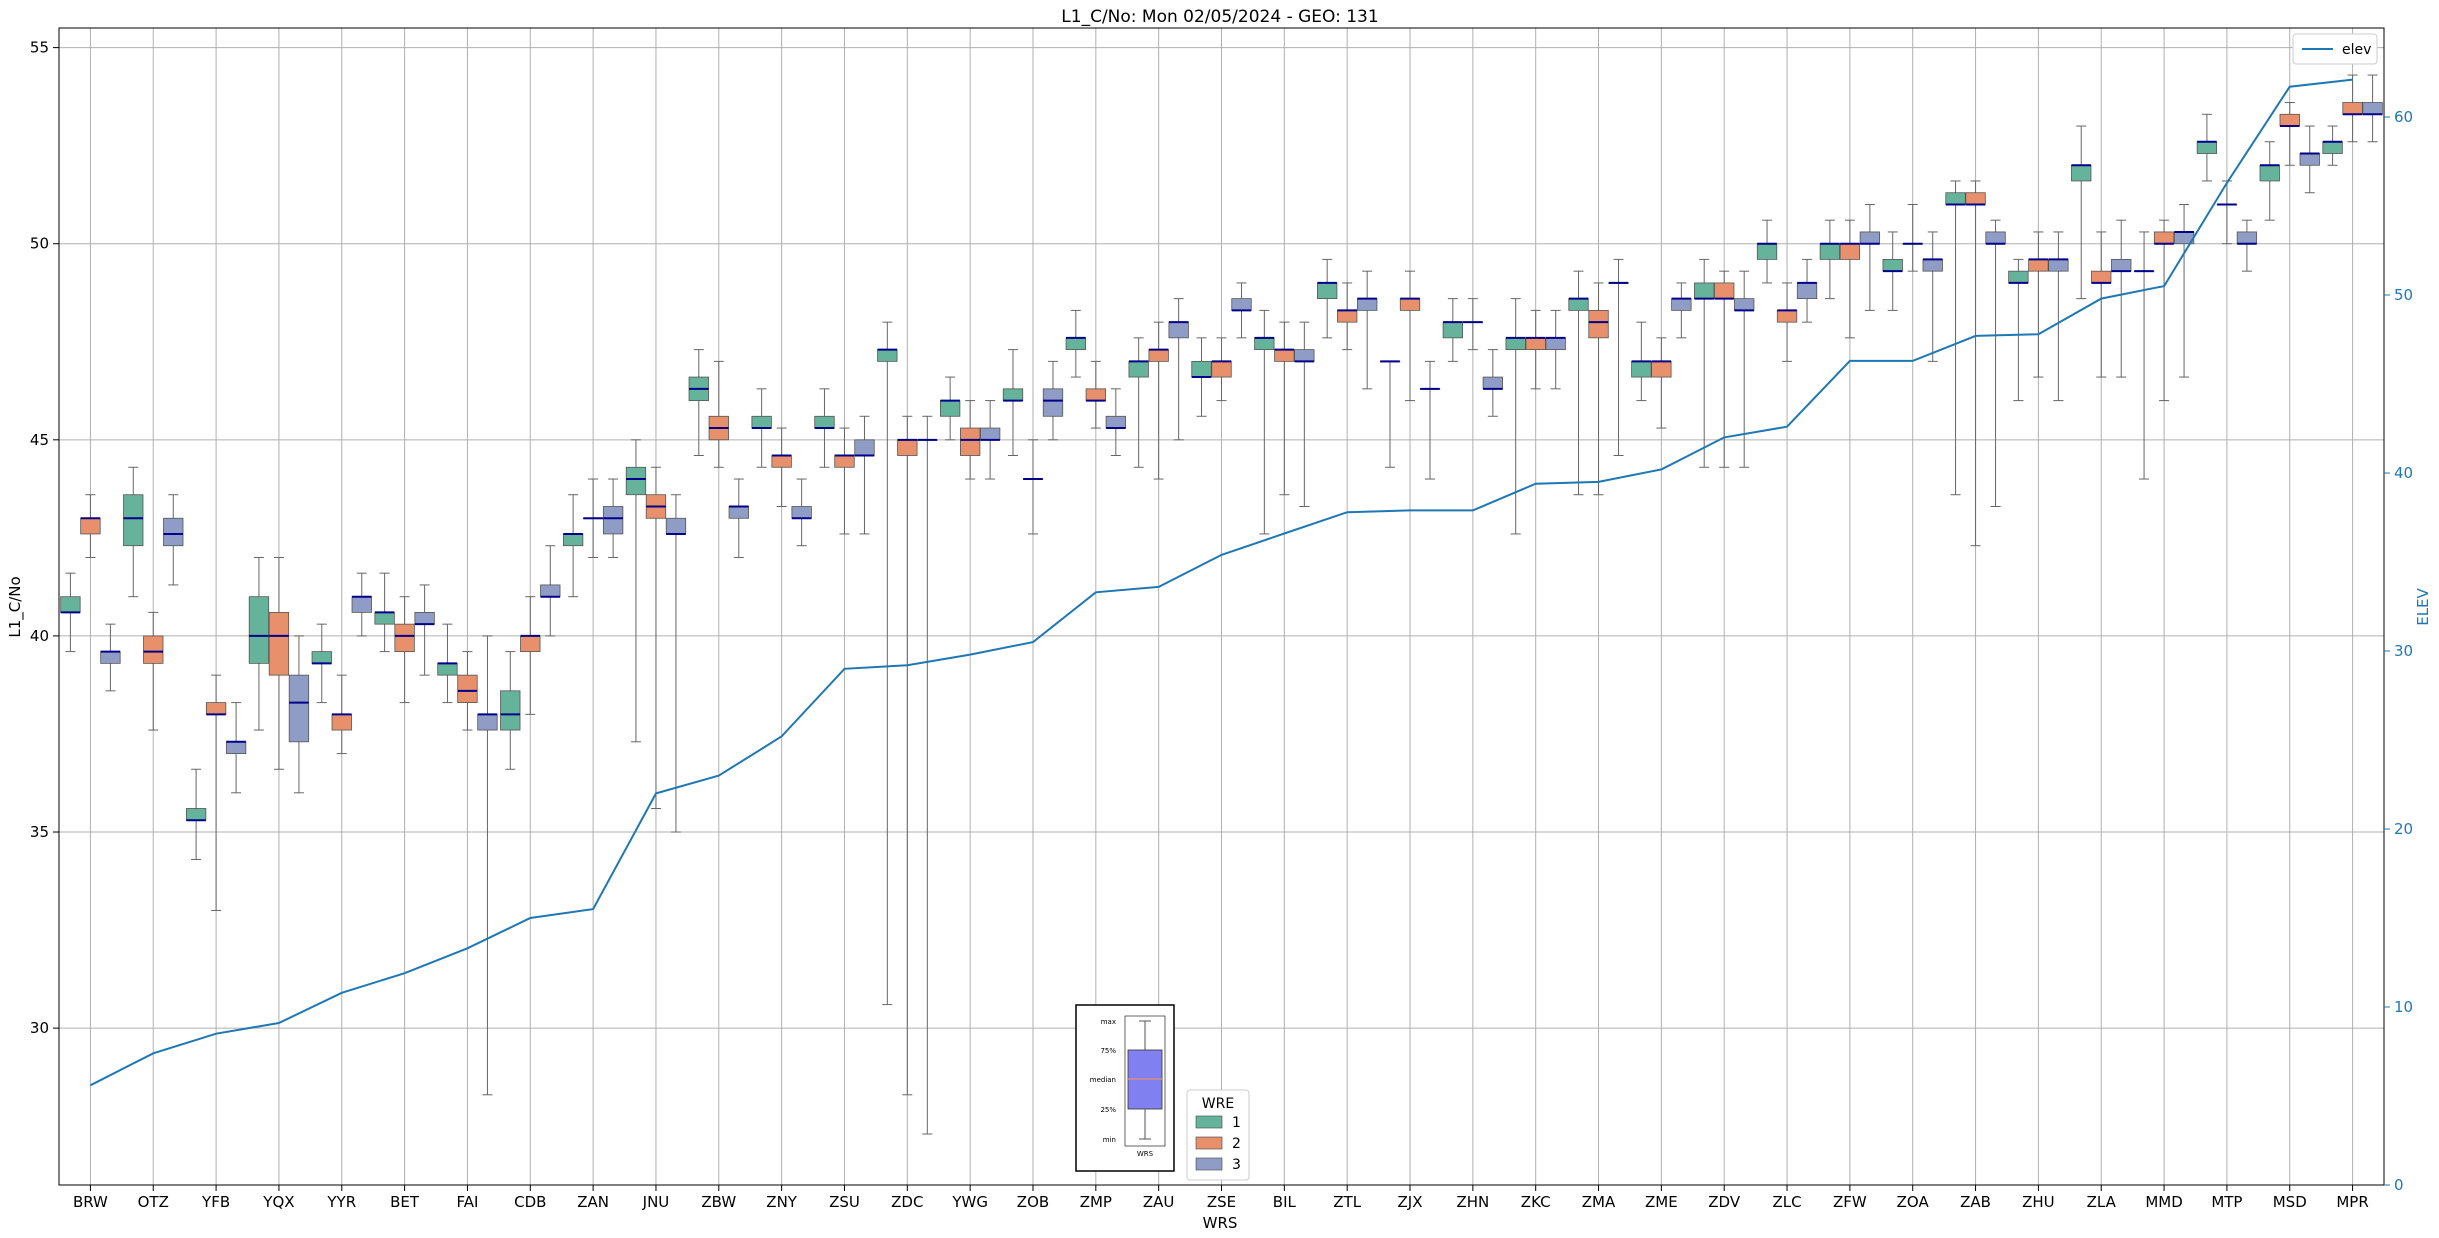 The width and height of the screenshot is (2439, 1238). What do you see at coordinates (907, 1202) in the screenshot?
I see `x-tick-label: ZDC` at bounding box center [907, 1202].